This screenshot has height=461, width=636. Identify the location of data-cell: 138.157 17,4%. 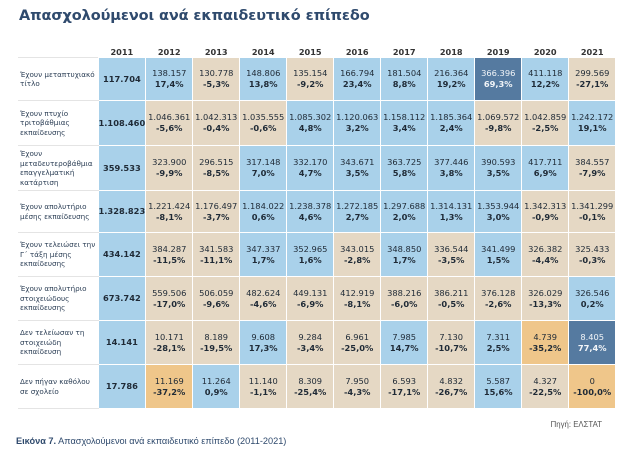
(169, 79).